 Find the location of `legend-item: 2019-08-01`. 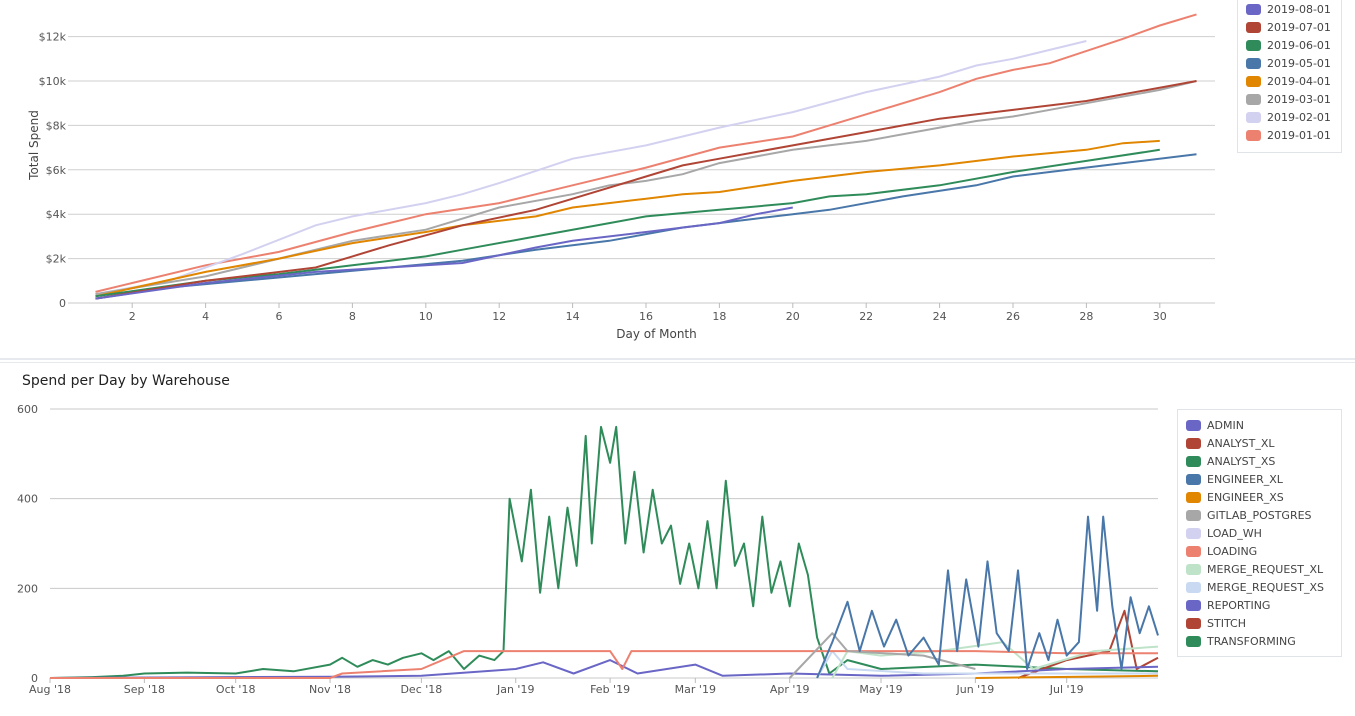

legend-item: 2019-08-01 is located at coordinates (1289, 9).